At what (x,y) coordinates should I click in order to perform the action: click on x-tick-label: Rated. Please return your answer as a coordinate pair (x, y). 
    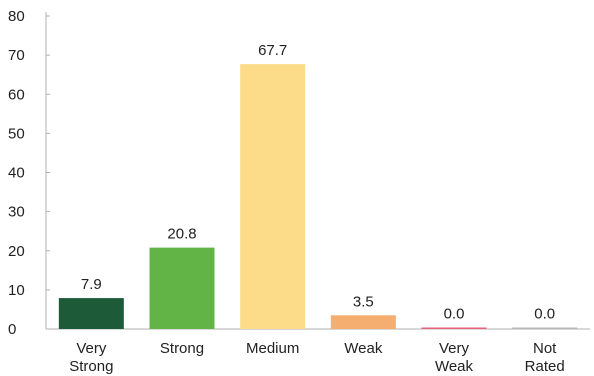
    Looking at the image, I should click on (545, 366).